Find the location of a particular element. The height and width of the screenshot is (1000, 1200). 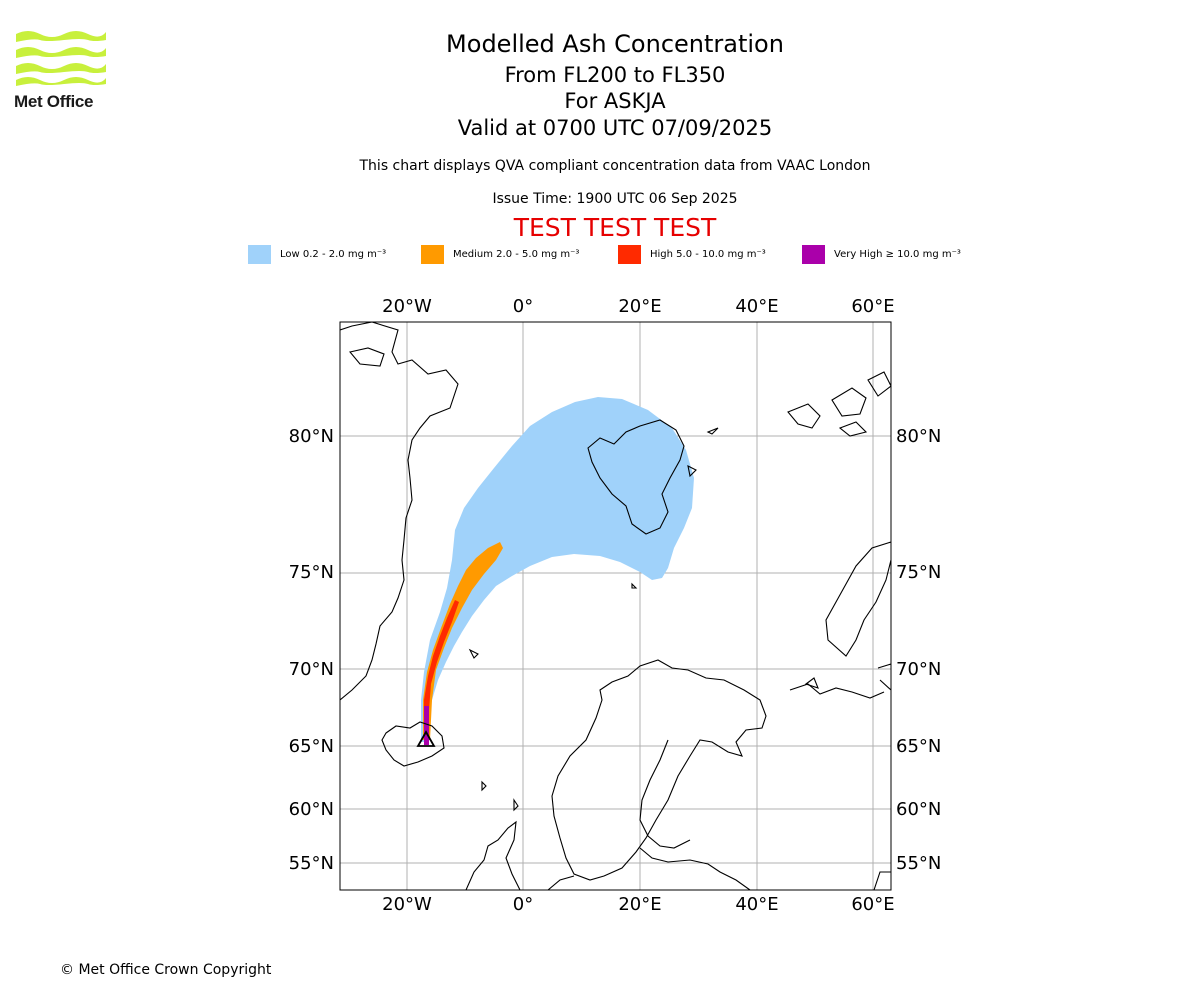

lat-label-left-80n: 80°N is located at coordinates (311, 436).